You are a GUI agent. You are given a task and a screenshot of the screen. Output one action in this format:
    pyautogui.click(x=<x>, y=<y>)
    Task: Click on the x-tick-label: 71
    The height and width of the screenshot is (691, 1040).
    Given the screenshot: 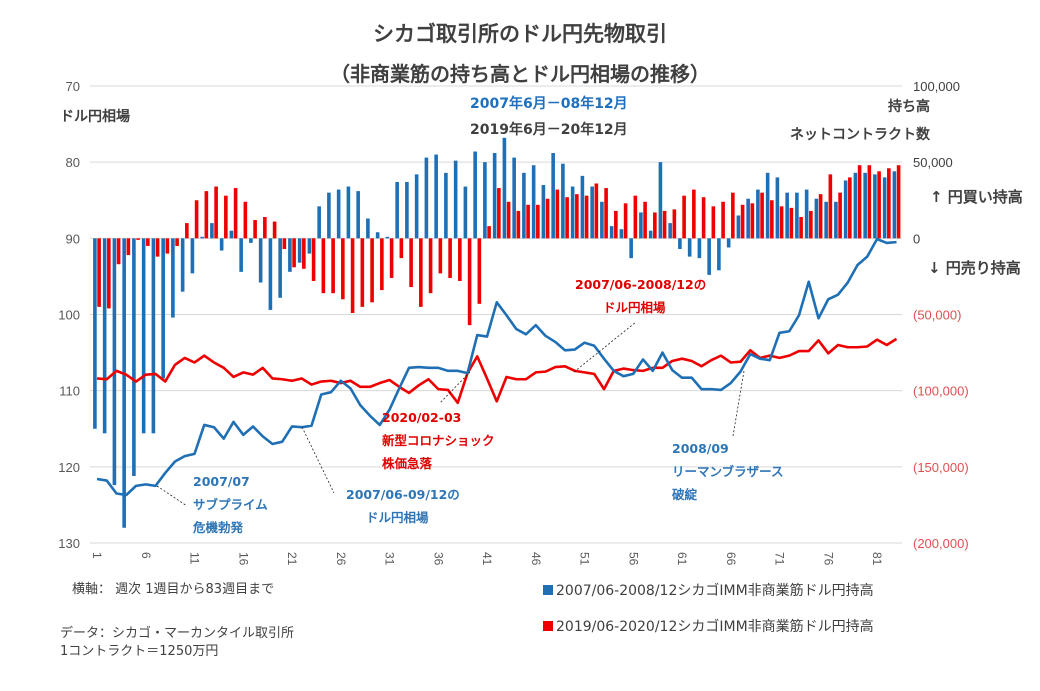 What is the action you would take?
    pyautogui.click(x=780, y=559)
    